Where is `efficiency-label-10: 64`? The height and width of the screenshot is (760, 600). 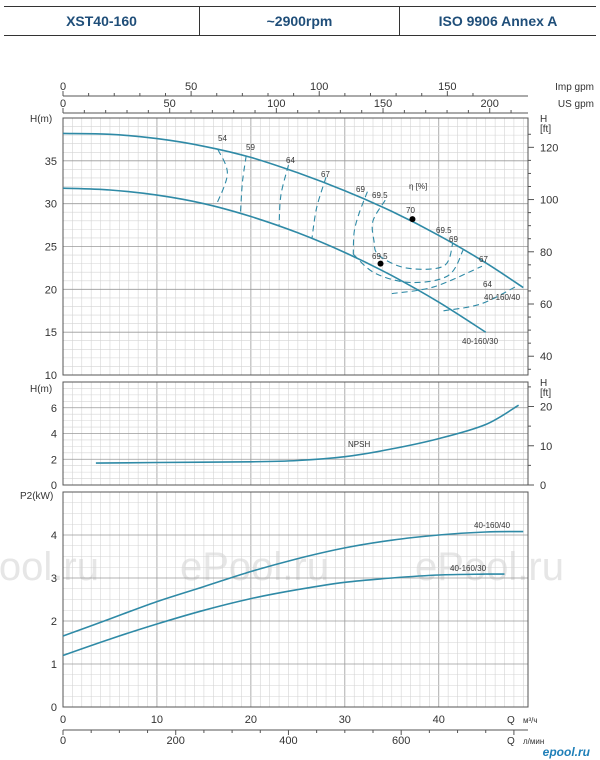
efficiency-label-10: 64 is located at coordinates (487, 284).